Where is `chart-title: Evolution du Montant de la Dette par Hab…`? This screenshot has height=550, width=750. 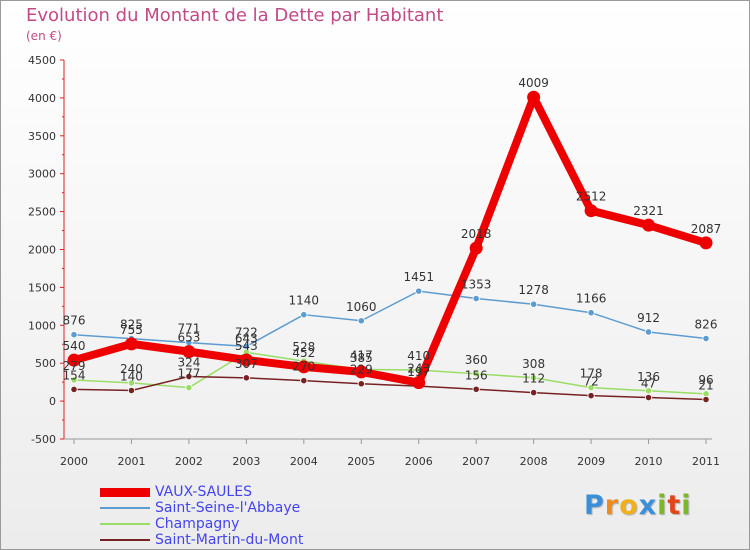
chart-title: Evolution du Montant de la Dette par Hab… is located at coordinates (235, 15).